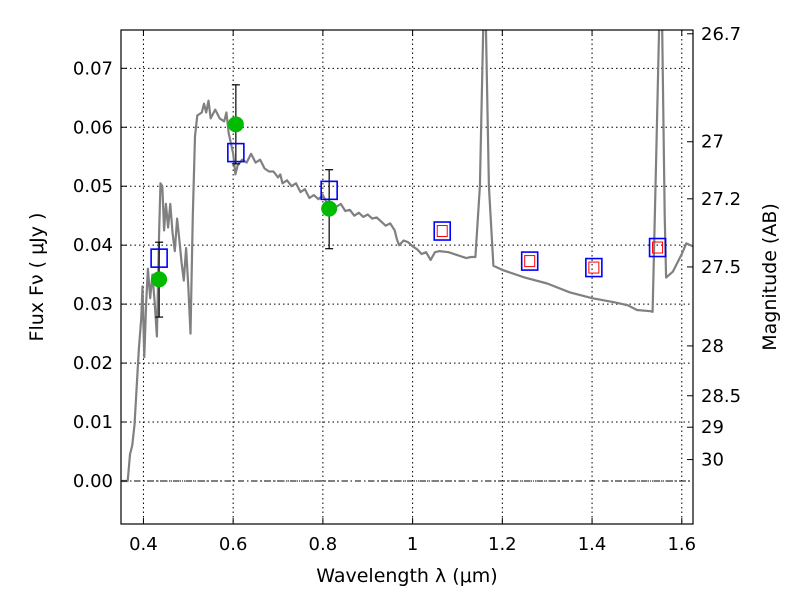 The width and height of the screenshot is (800, 600). I want to click on y2-tick-label: 27, so click(712, 142).